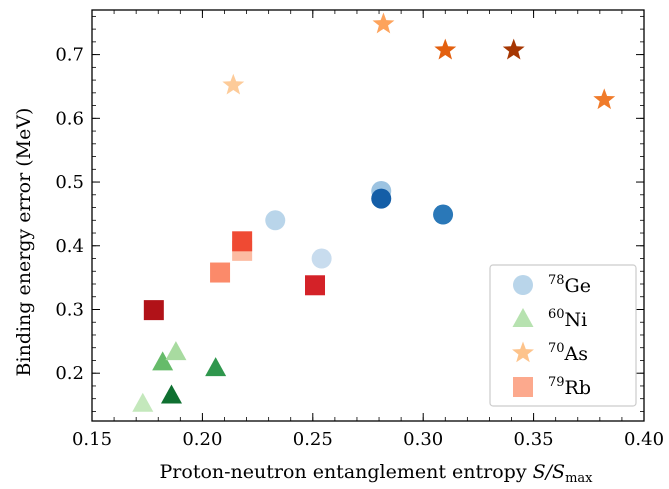  Describe the element at coordinates (69, 182) in the screenshot. I see `y-tick-label: 0.5` at that location.